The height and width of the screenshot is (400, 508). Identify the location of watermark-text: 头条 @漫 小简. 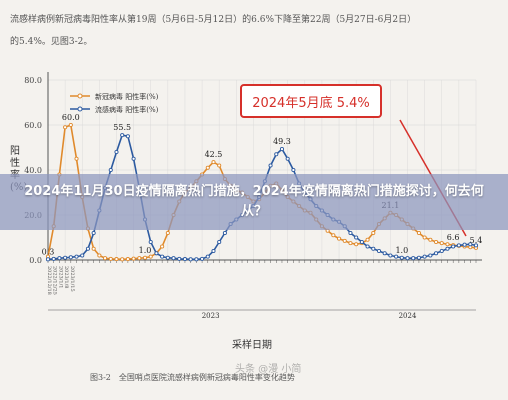
(268, 369).